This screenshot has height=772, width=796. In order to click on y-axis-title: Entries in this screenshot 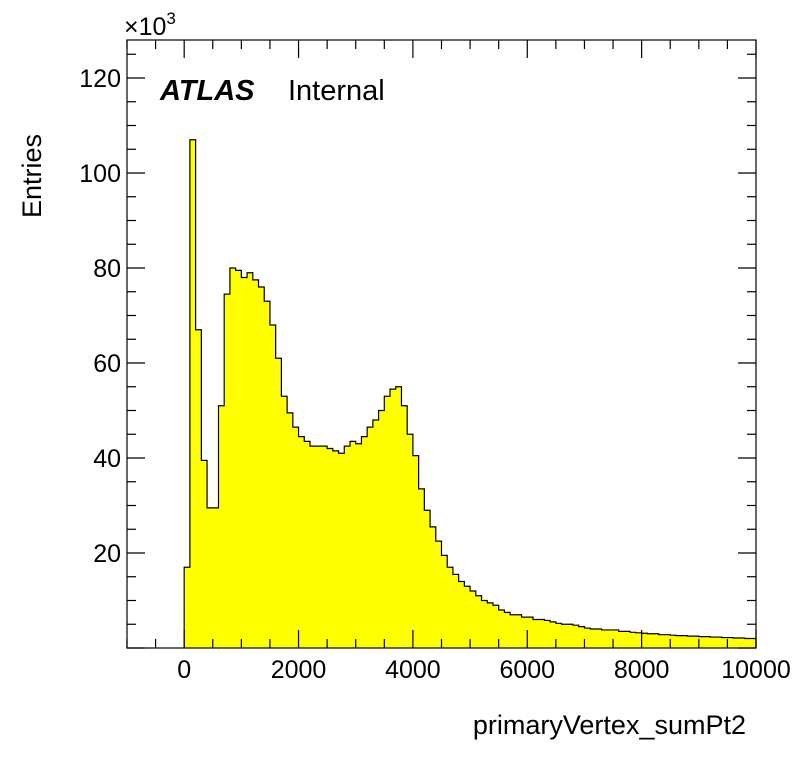, I will do `click(32, 176)`.